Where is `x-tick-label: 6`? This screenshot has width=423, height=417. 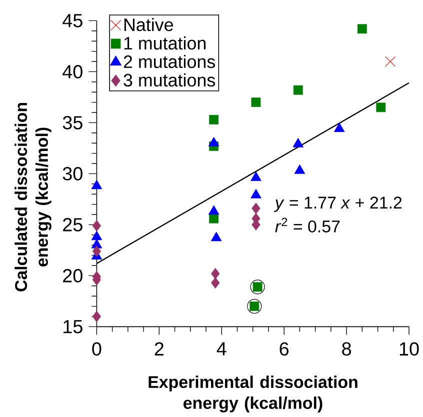 x-tick-label: 6 is located at coordinates (284, 349).